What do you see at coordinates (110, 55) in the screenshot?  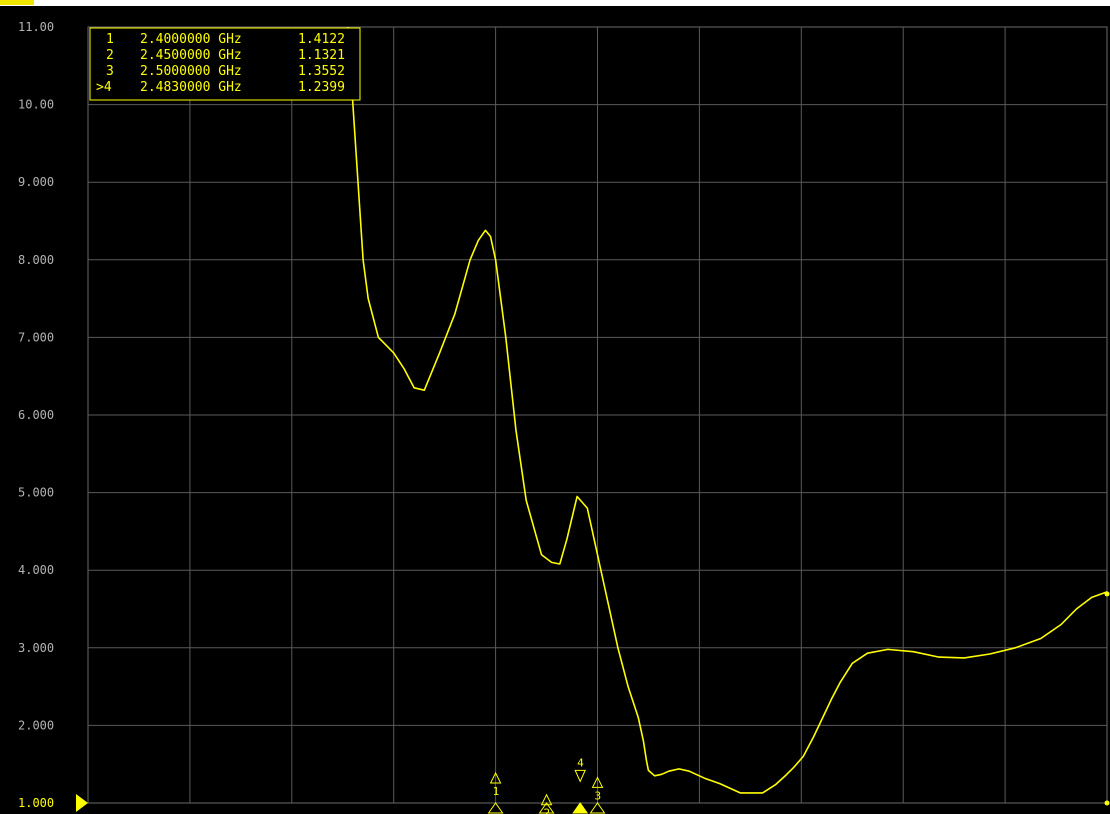 I see `marker-row-label: 2` at bounding box center [110, 55].